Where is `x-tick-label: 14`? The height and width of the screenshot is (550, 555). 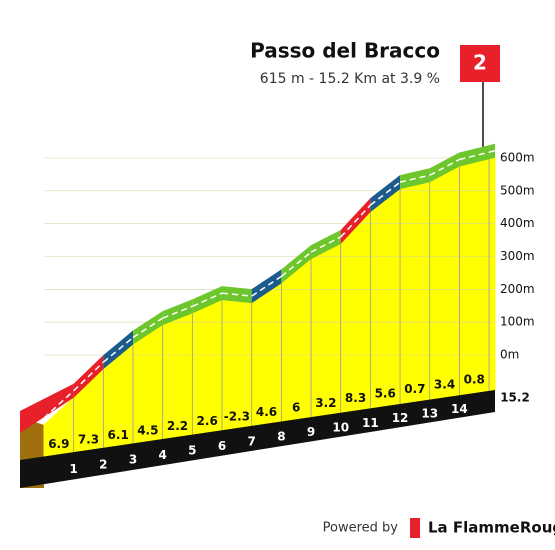 x-tick-label: 14 is located at coordinates (459, 409).